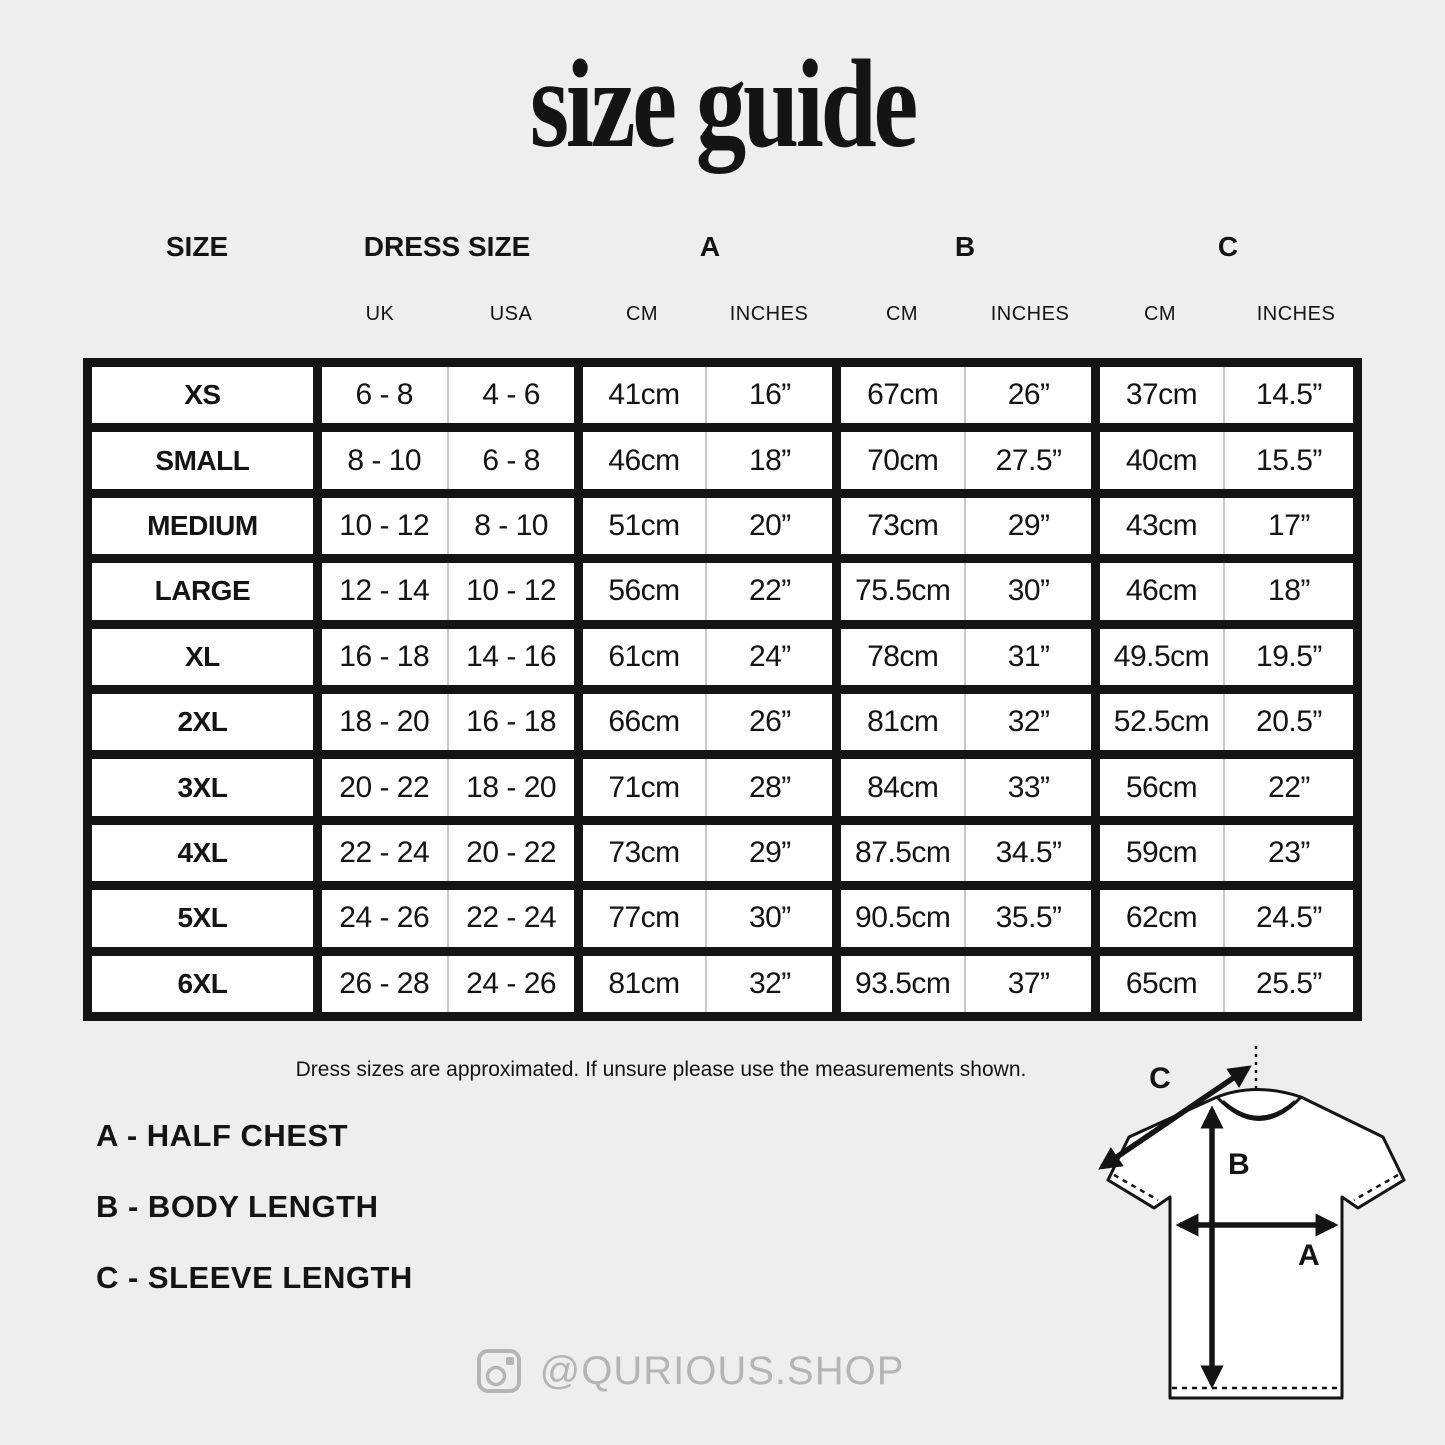 The image size is (1445, 1445). I want to click on a-inches-cell: 20”, so click(771, 526).